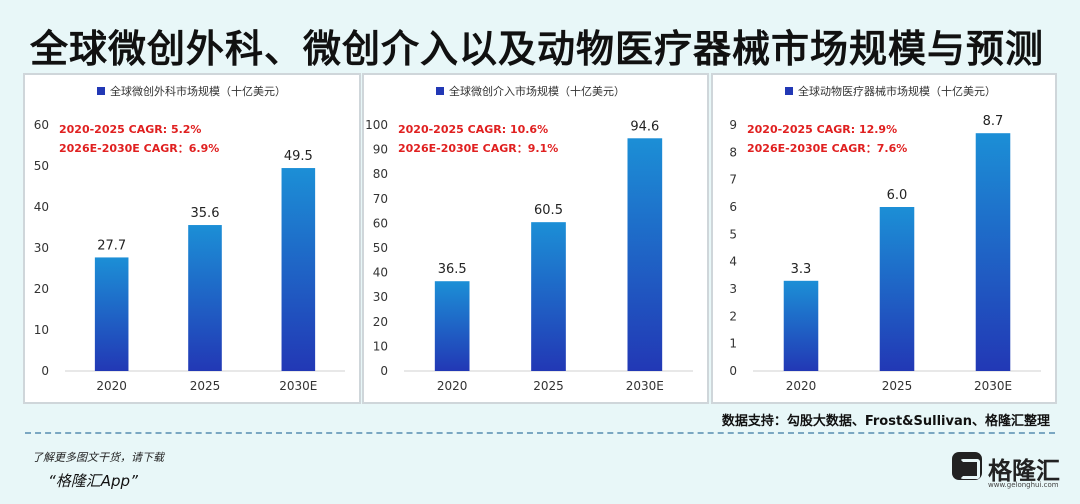 This screenshot has width=1080, height=504. What do you see at coordinates (537, 49) in the screenshot?
I see `page-title: 全球微创外科、微创介入以及动物医疗器械市场规模与预测` at bounding box center [537, 49].